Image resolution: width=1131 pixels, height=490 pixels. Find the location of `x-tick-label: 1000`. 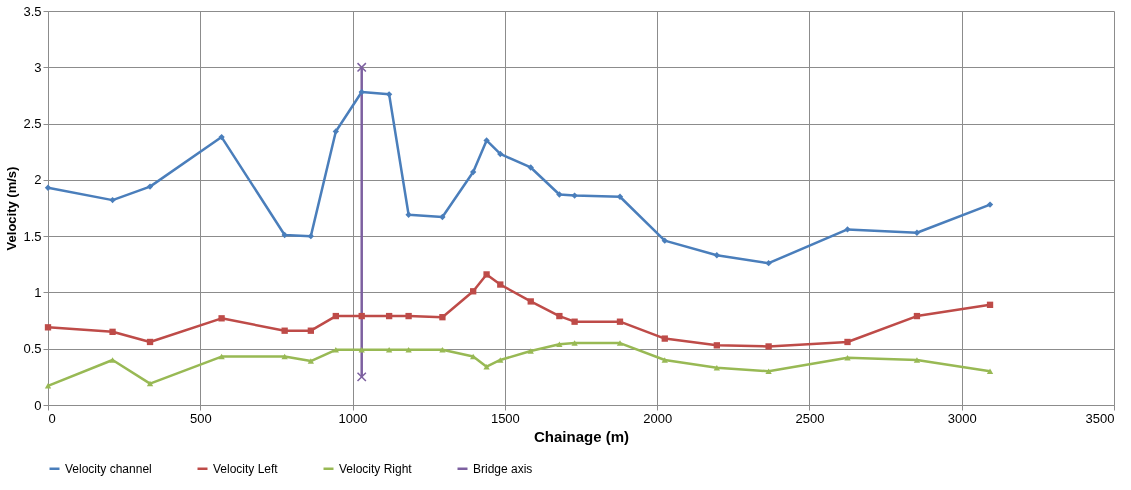

x-tick-label: 1000 is located at coordinates (353, 418).